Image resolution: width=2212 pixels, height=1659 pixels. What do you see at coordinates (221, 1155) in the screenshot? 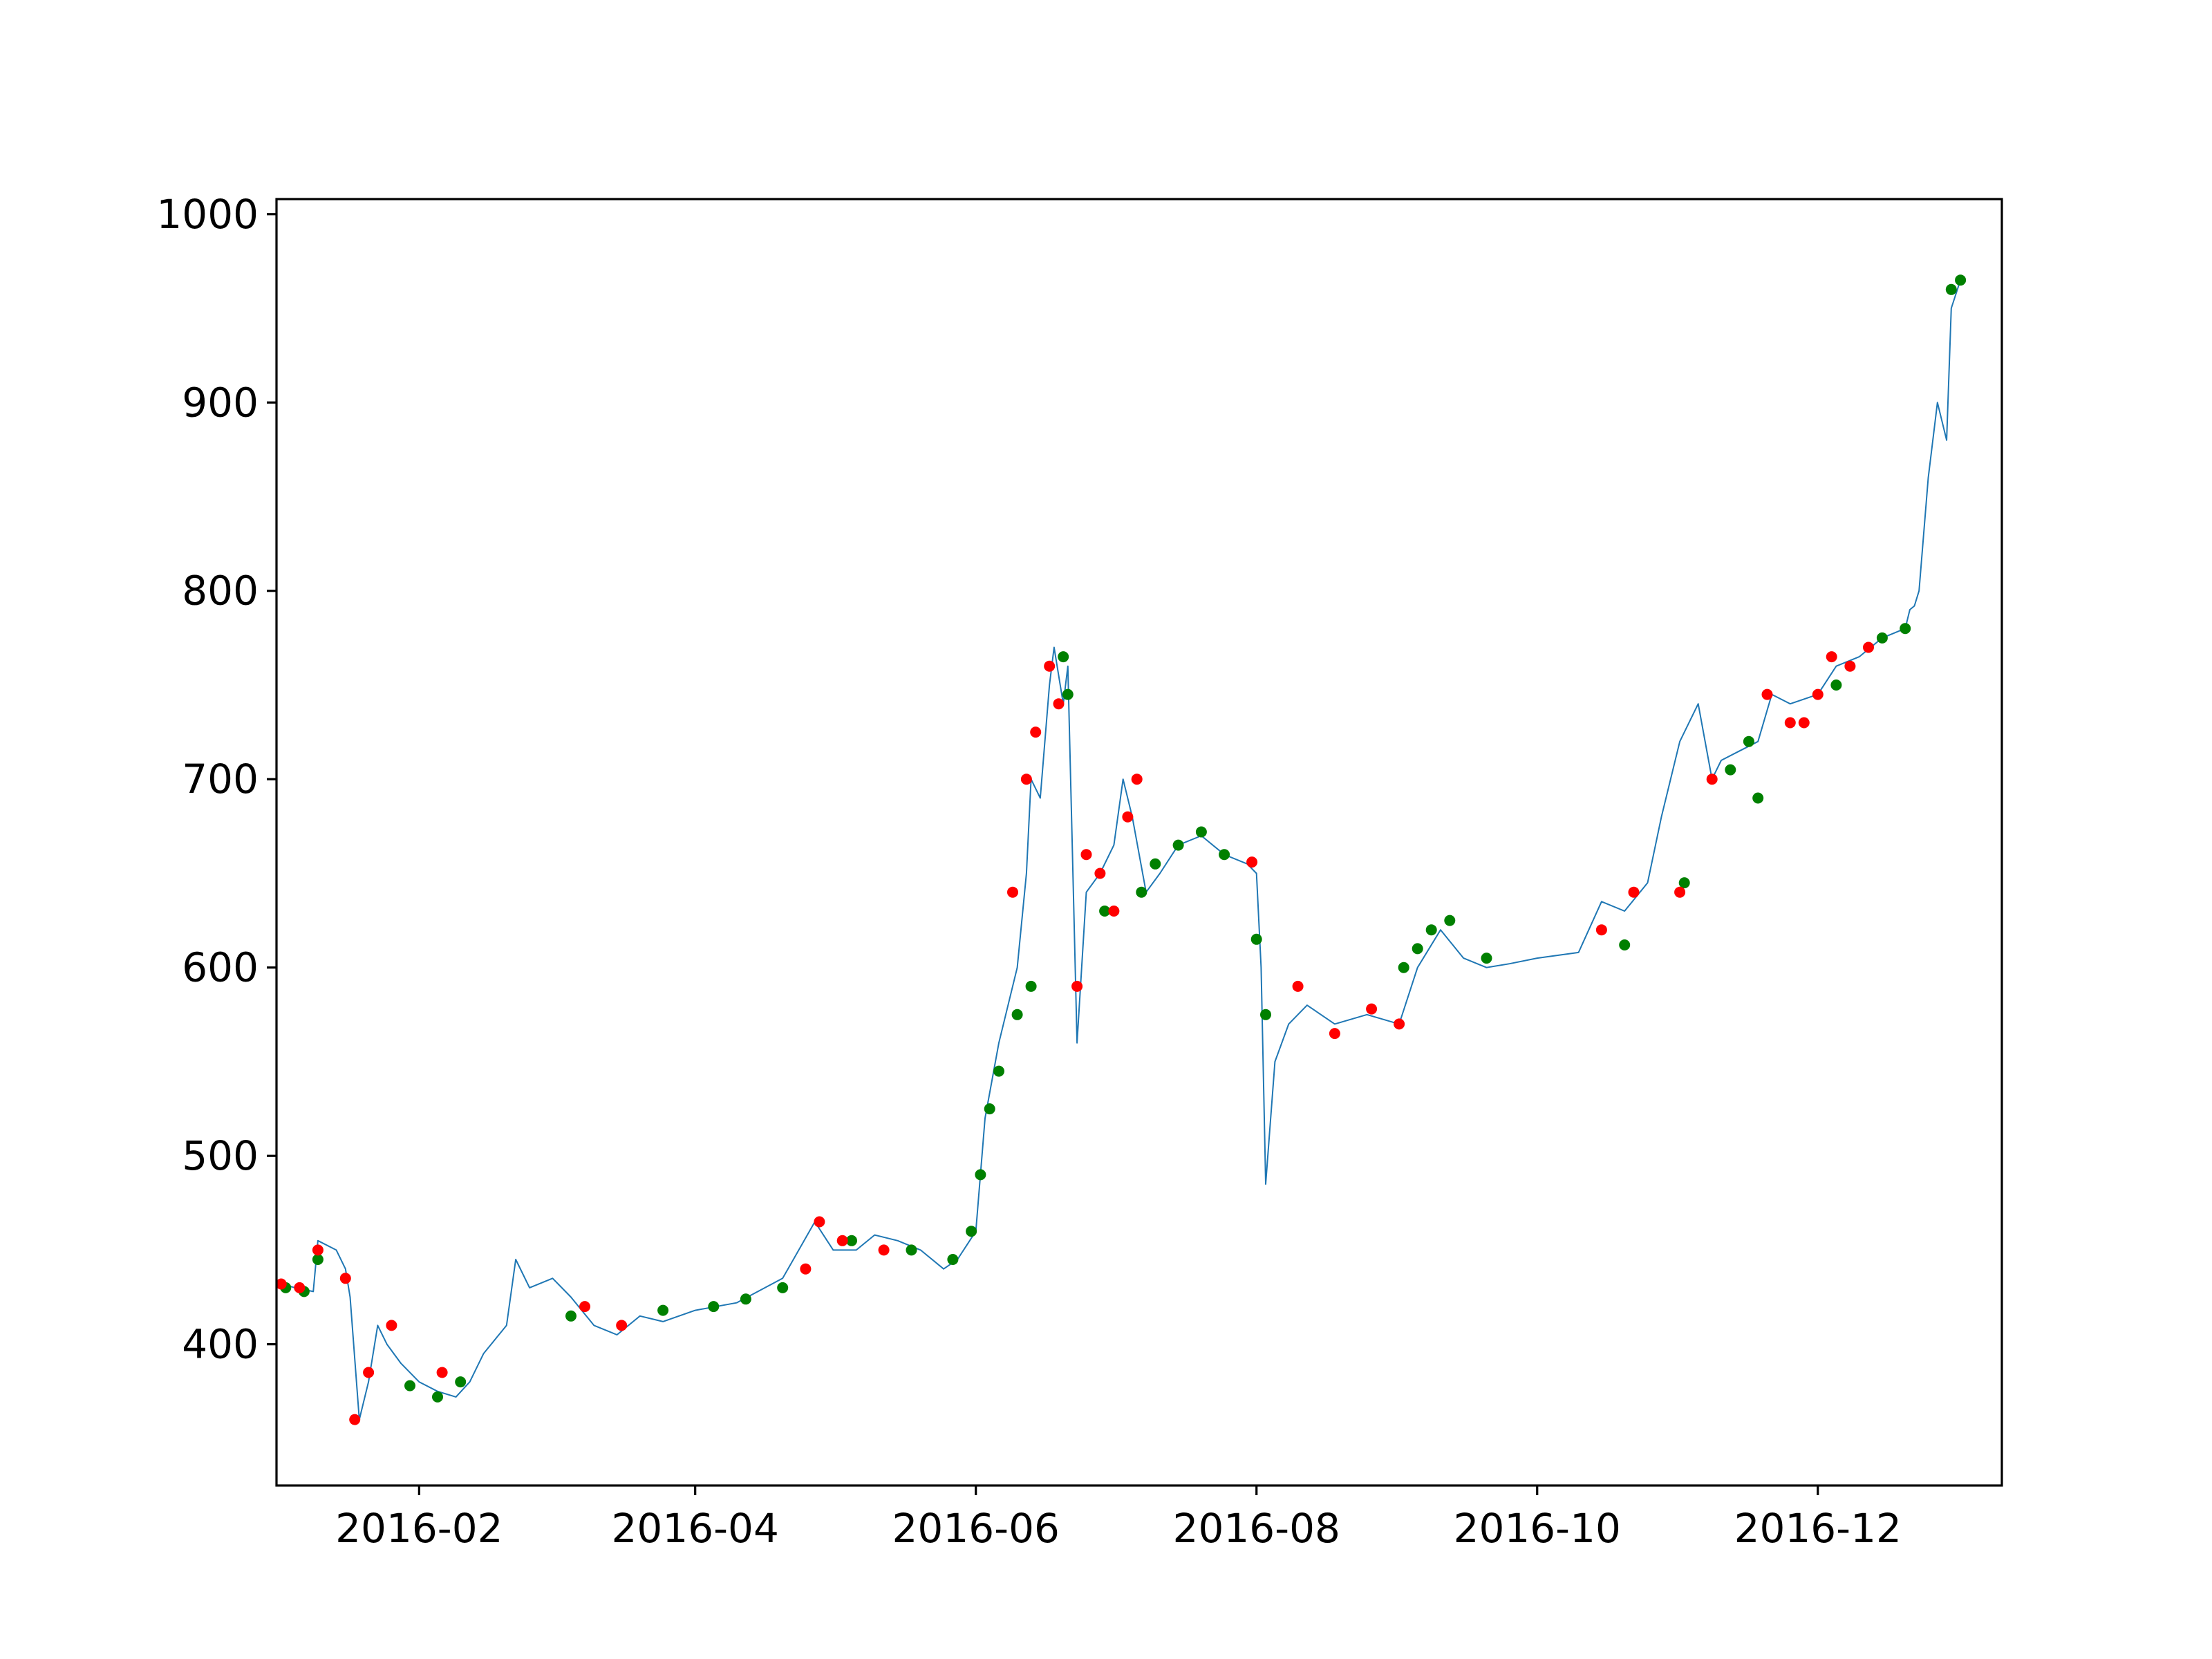
I see `y-tick-label: 500` at bounding box center [221, 1155].